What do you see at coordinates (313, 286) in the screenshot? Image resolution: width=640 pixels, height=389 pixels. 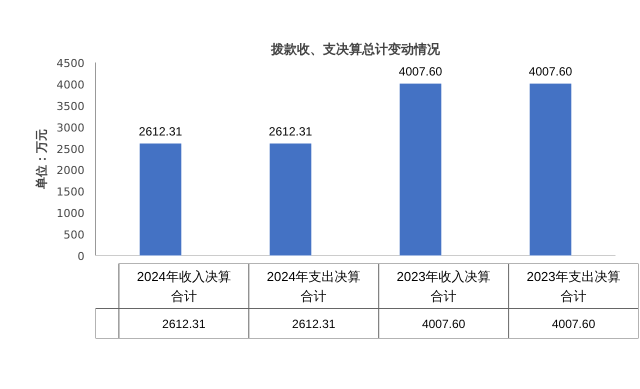 I see `x-tick-label: 2024年支出决算合计` at bounding box center [313, 286].